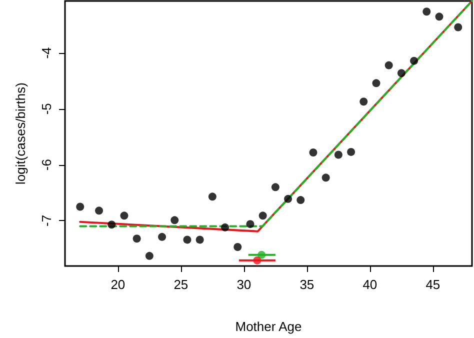  What do you see at coordinates (46, 53) in the screenshot?
I see `y-tick-label: -4` at bounding box center [46, 53].